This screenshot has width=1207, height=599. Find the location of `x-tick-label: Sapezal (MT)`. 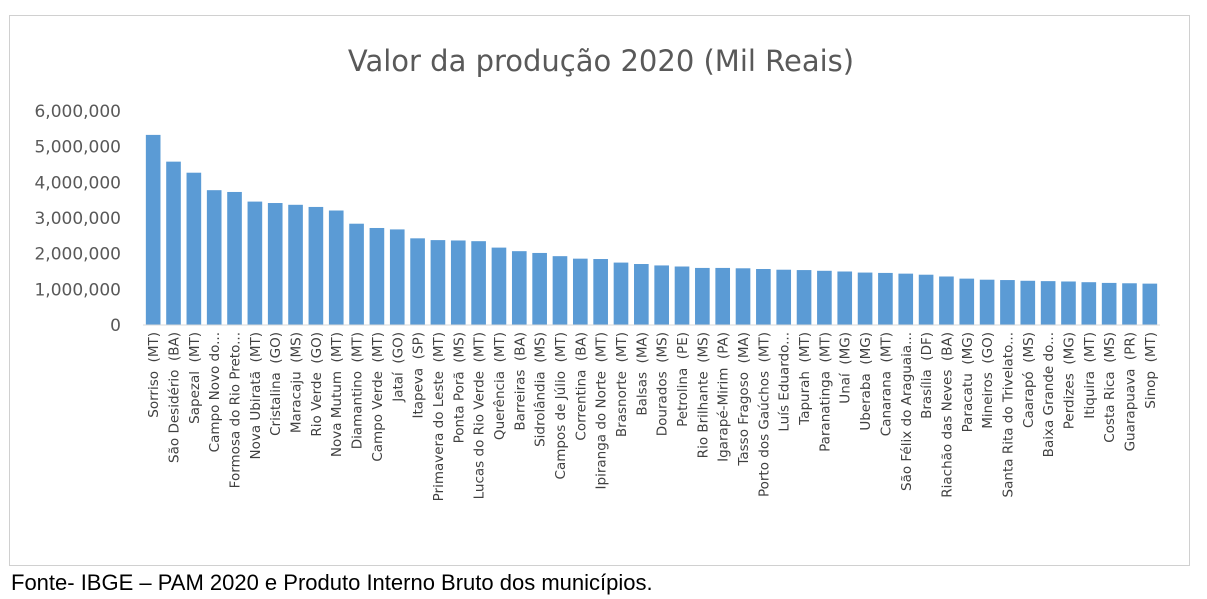

x-tick-label: Sapezal (MT) is located at coordinates (195, 378).